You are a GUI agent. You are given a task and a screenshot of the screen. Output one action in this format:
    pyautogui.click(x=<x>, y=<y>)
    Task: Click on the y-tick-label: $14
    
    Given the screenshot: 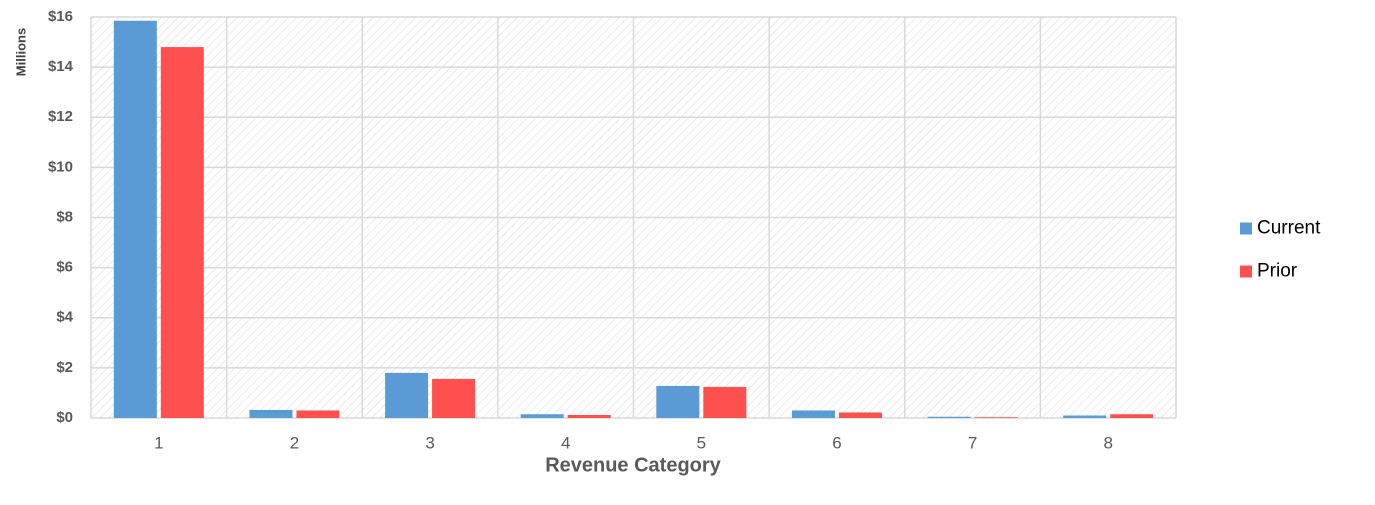 What is the action you would take?
    pyautogui.click(x=61, y=66)
    